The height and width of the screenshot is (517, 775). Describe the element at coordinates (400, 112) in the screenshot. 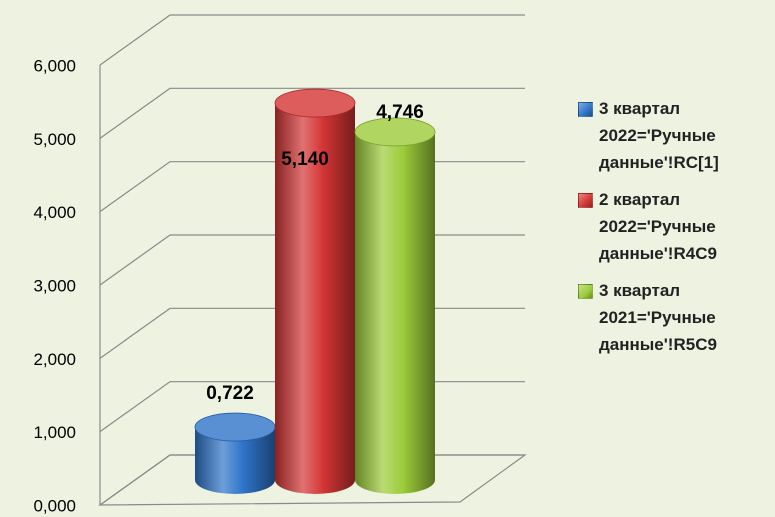

I see `data-label: 4,746` at that location.